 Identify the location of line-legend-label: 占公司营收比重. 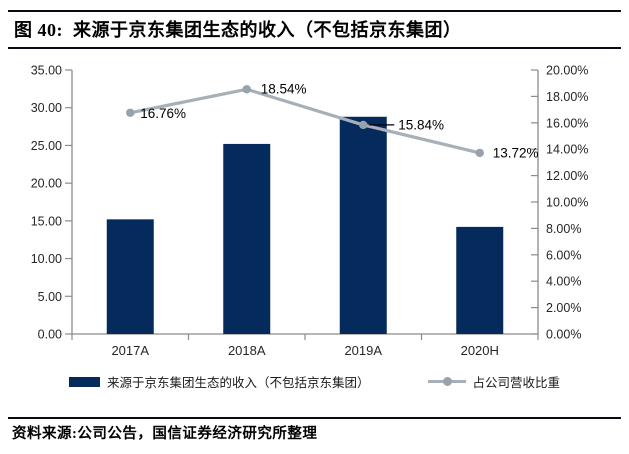
(516, 383).